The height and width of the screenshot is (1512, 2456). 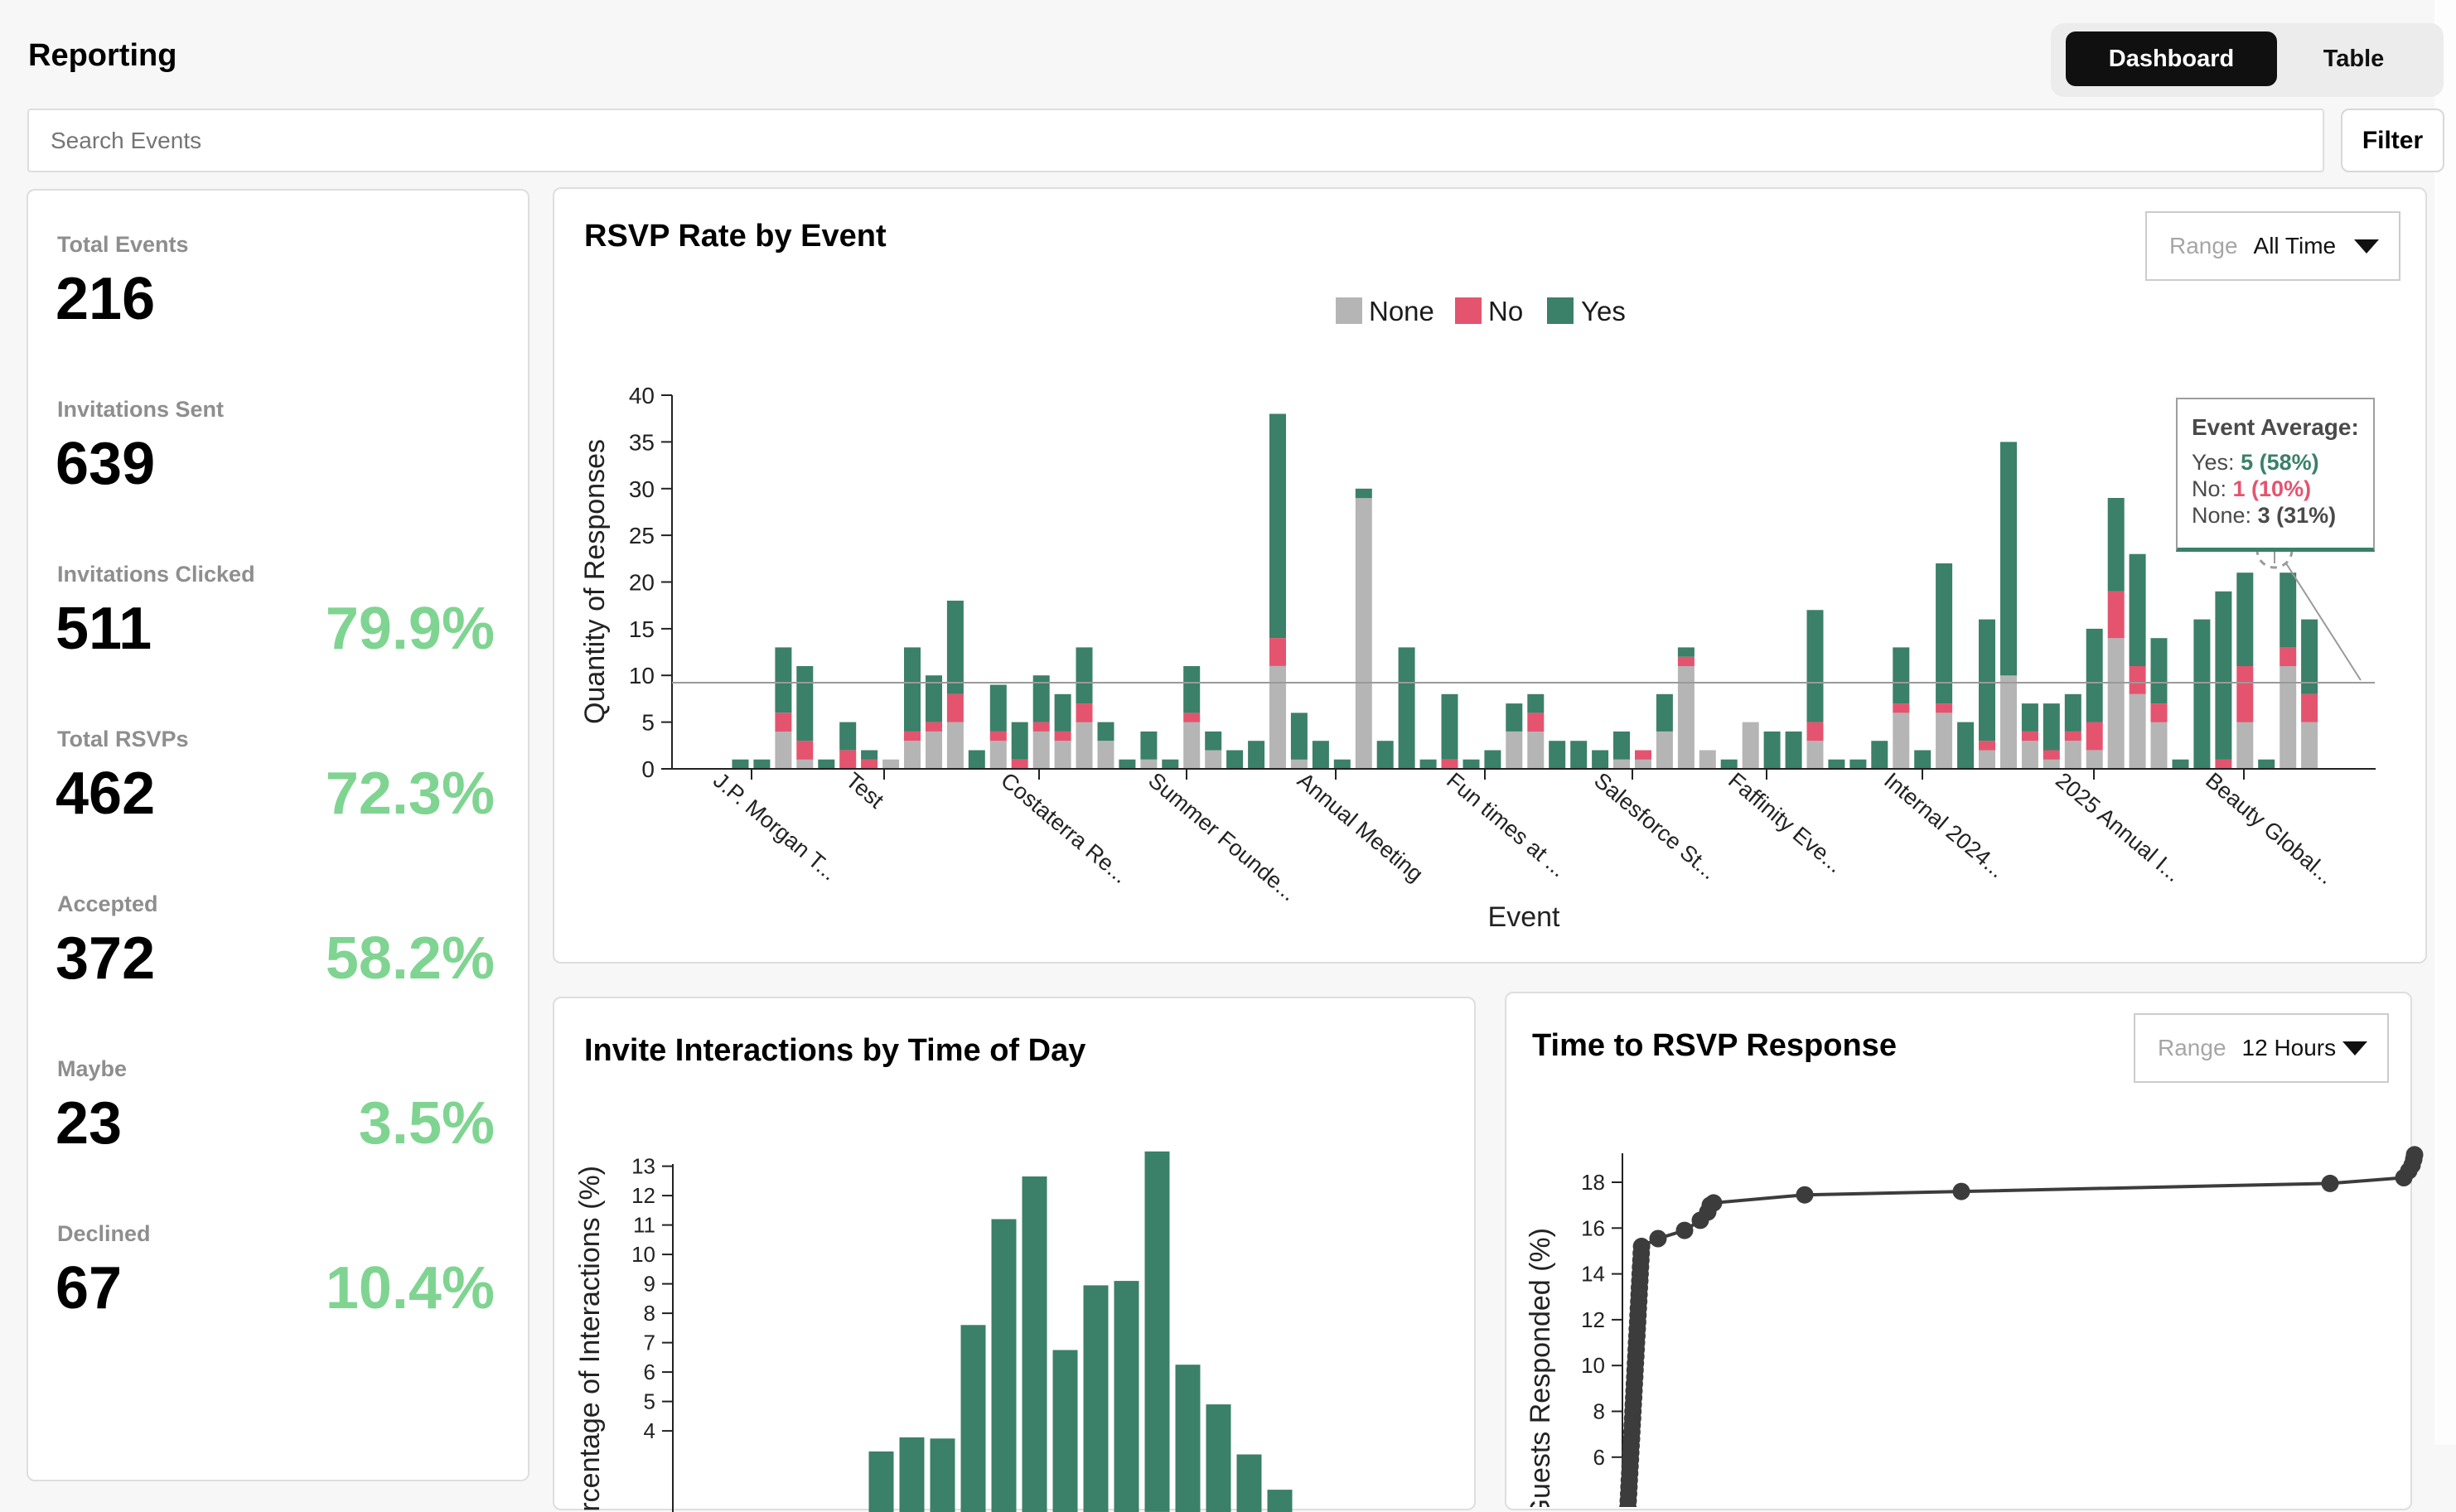 What do you see at coordinates (1593, 1182) in the screenshot?
I see `svg-text: 18` at bounding box center [1593, 1182].